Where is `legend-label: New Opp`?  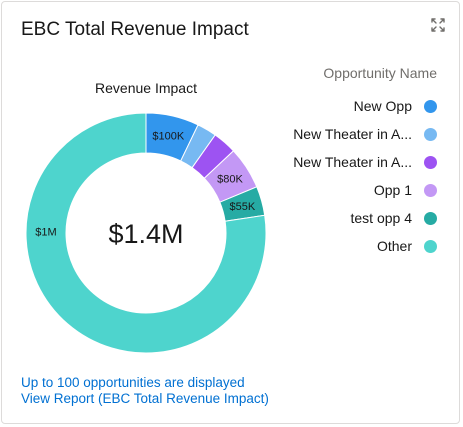 legend-label: New Opp is located at coordinates (382, 106).